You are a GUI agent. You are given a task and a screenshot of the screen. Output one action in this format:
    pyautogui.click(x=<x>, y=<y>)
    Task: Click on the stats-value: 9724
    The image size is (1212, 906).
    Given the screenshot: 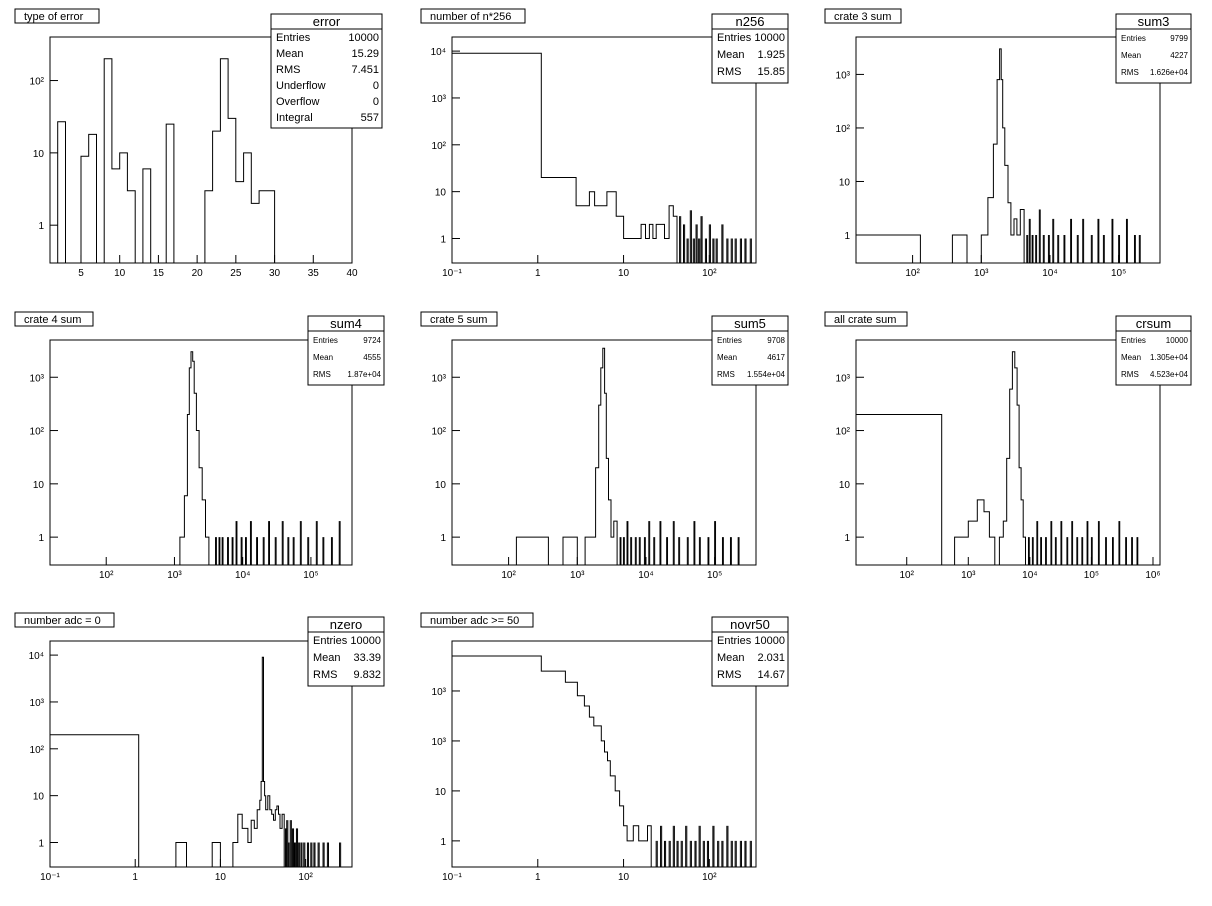 What is the action you would take?
    pyautogui.click(x=372, y=340)
    